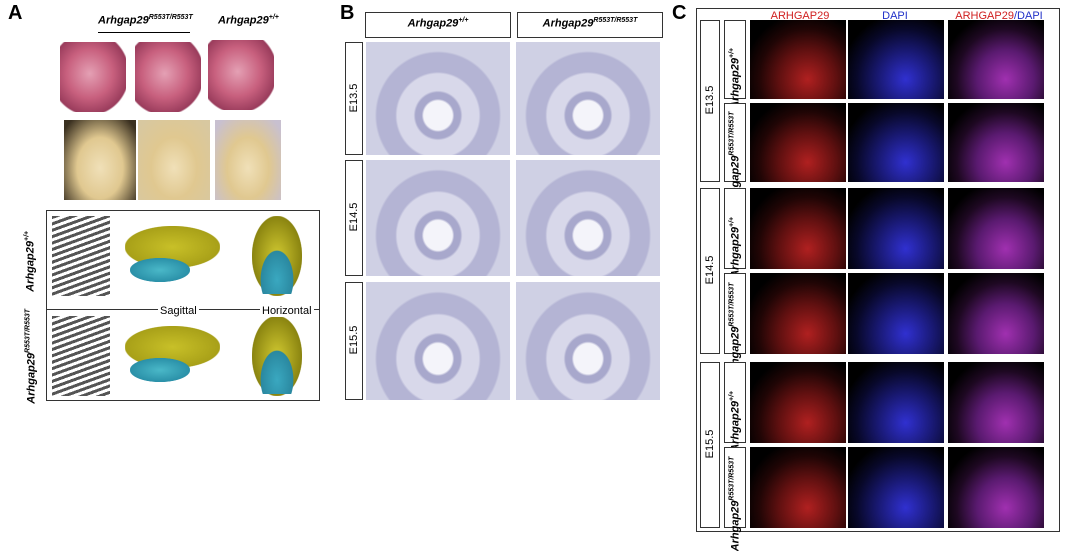 The width and height of the screenshot is (1065, 551). What do you see at coordinates (178, 311) in the screenshot?
I see `view-label: Sagittal` at bounding box center [178, 311].